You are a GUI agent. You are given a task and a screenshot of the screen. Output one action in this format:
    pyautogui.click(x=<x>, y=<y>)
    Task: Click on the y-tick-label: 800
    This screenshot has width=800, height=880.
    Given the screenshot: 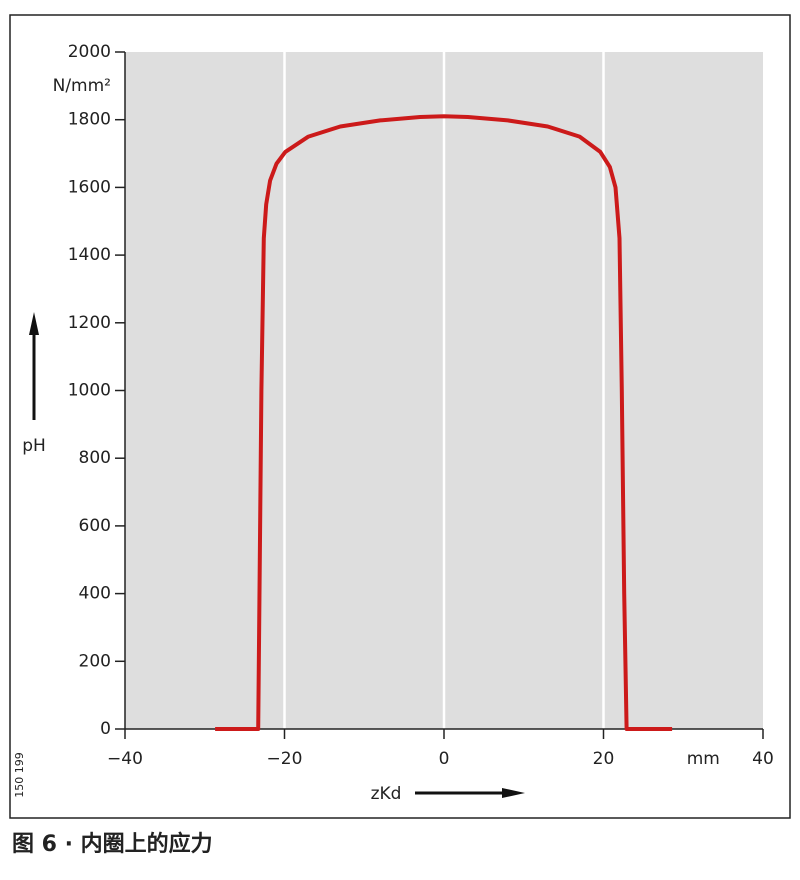 What is the action you would take?
    pyautogui.click(x=95, y=458)
    